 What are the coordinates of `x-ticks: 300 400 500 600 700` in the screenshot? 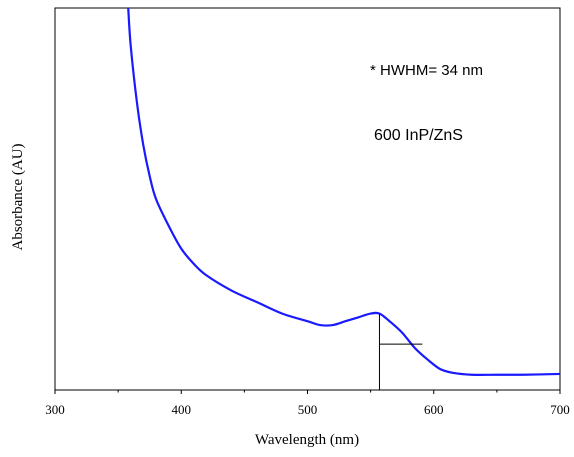 It's located at (307, 403).